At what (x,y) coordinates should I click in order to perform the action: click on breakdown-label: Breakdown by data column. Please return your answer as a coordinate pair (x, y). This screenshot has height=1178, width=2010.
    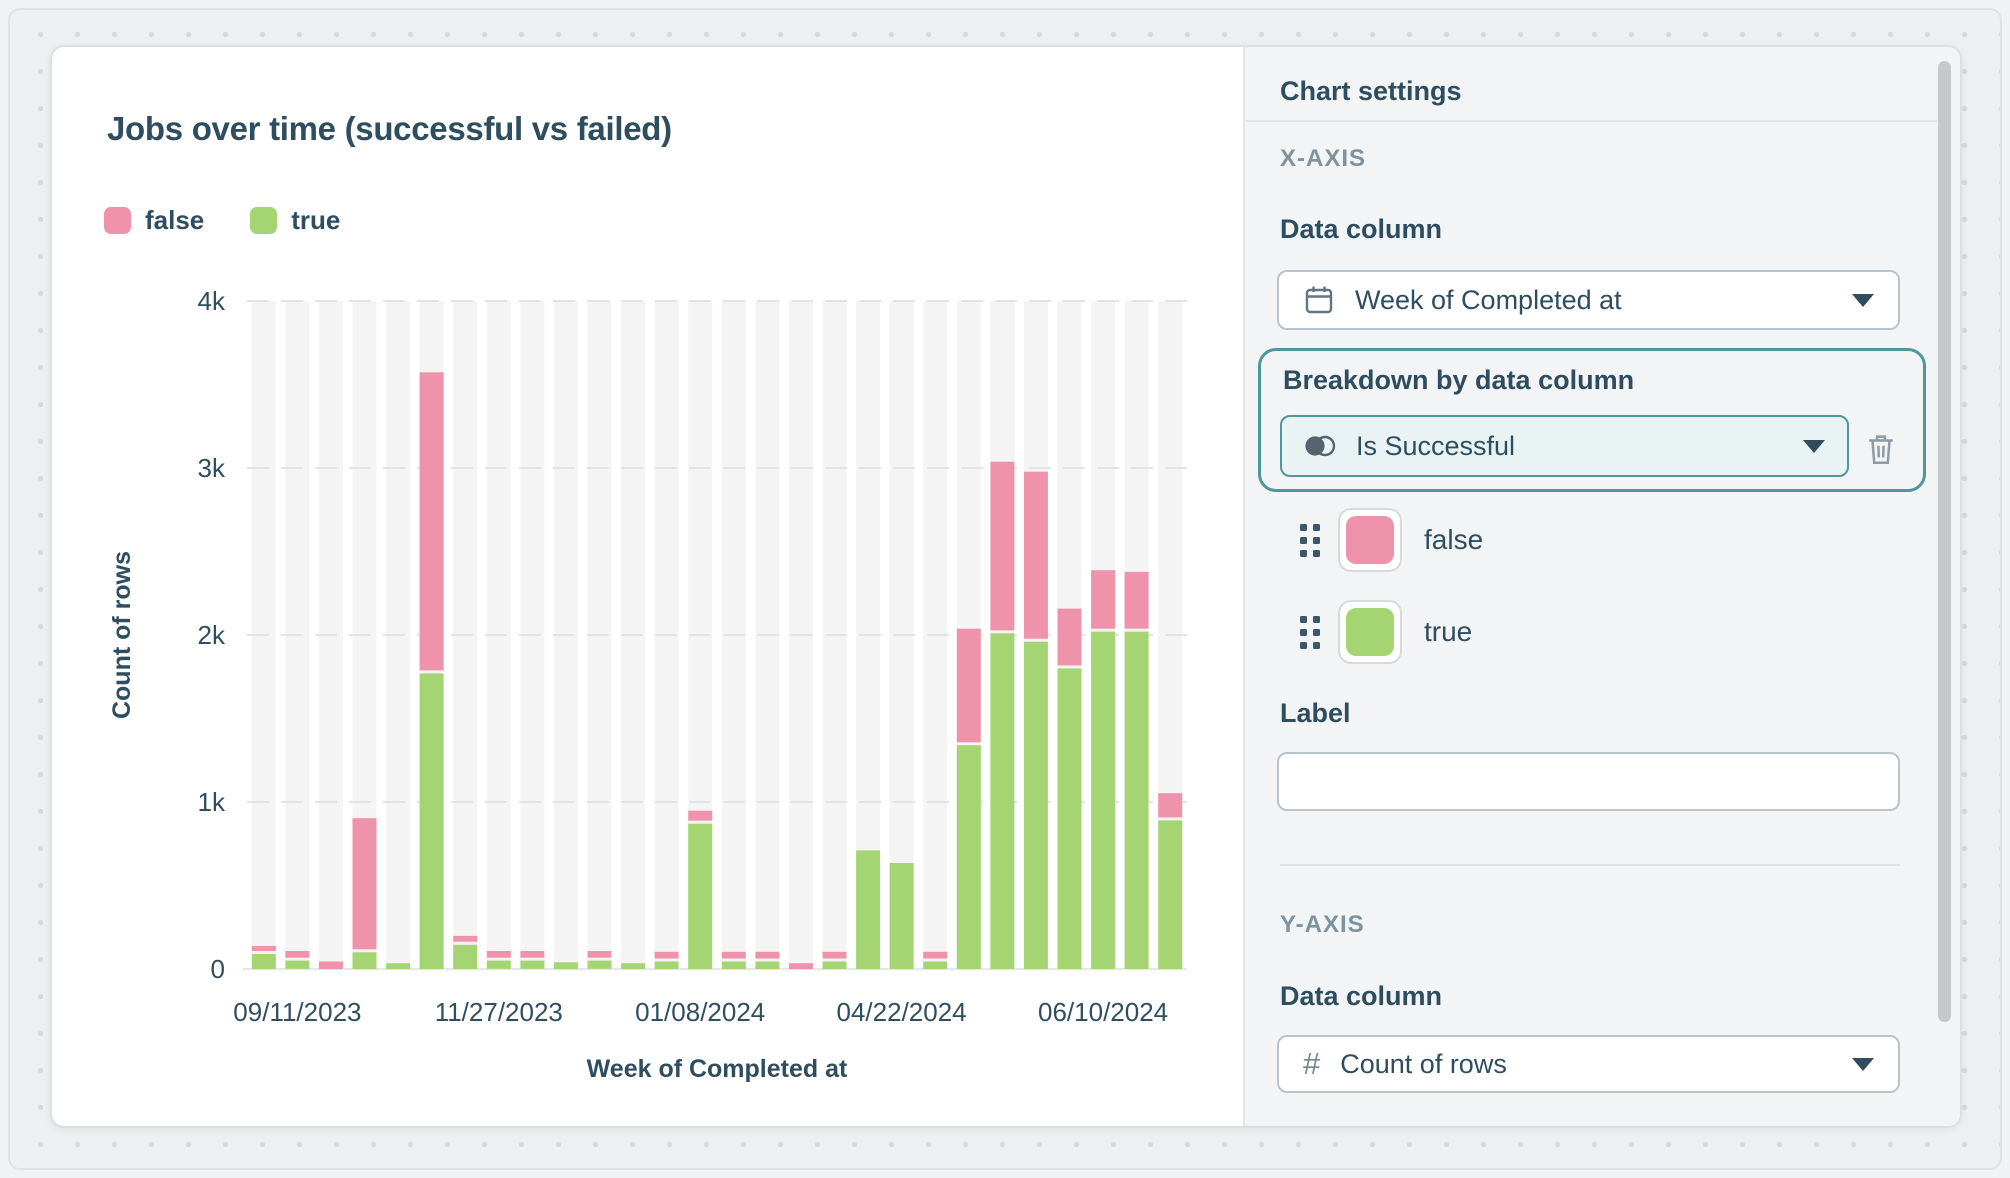
    Looking at the image, I should click on (1459, 380).